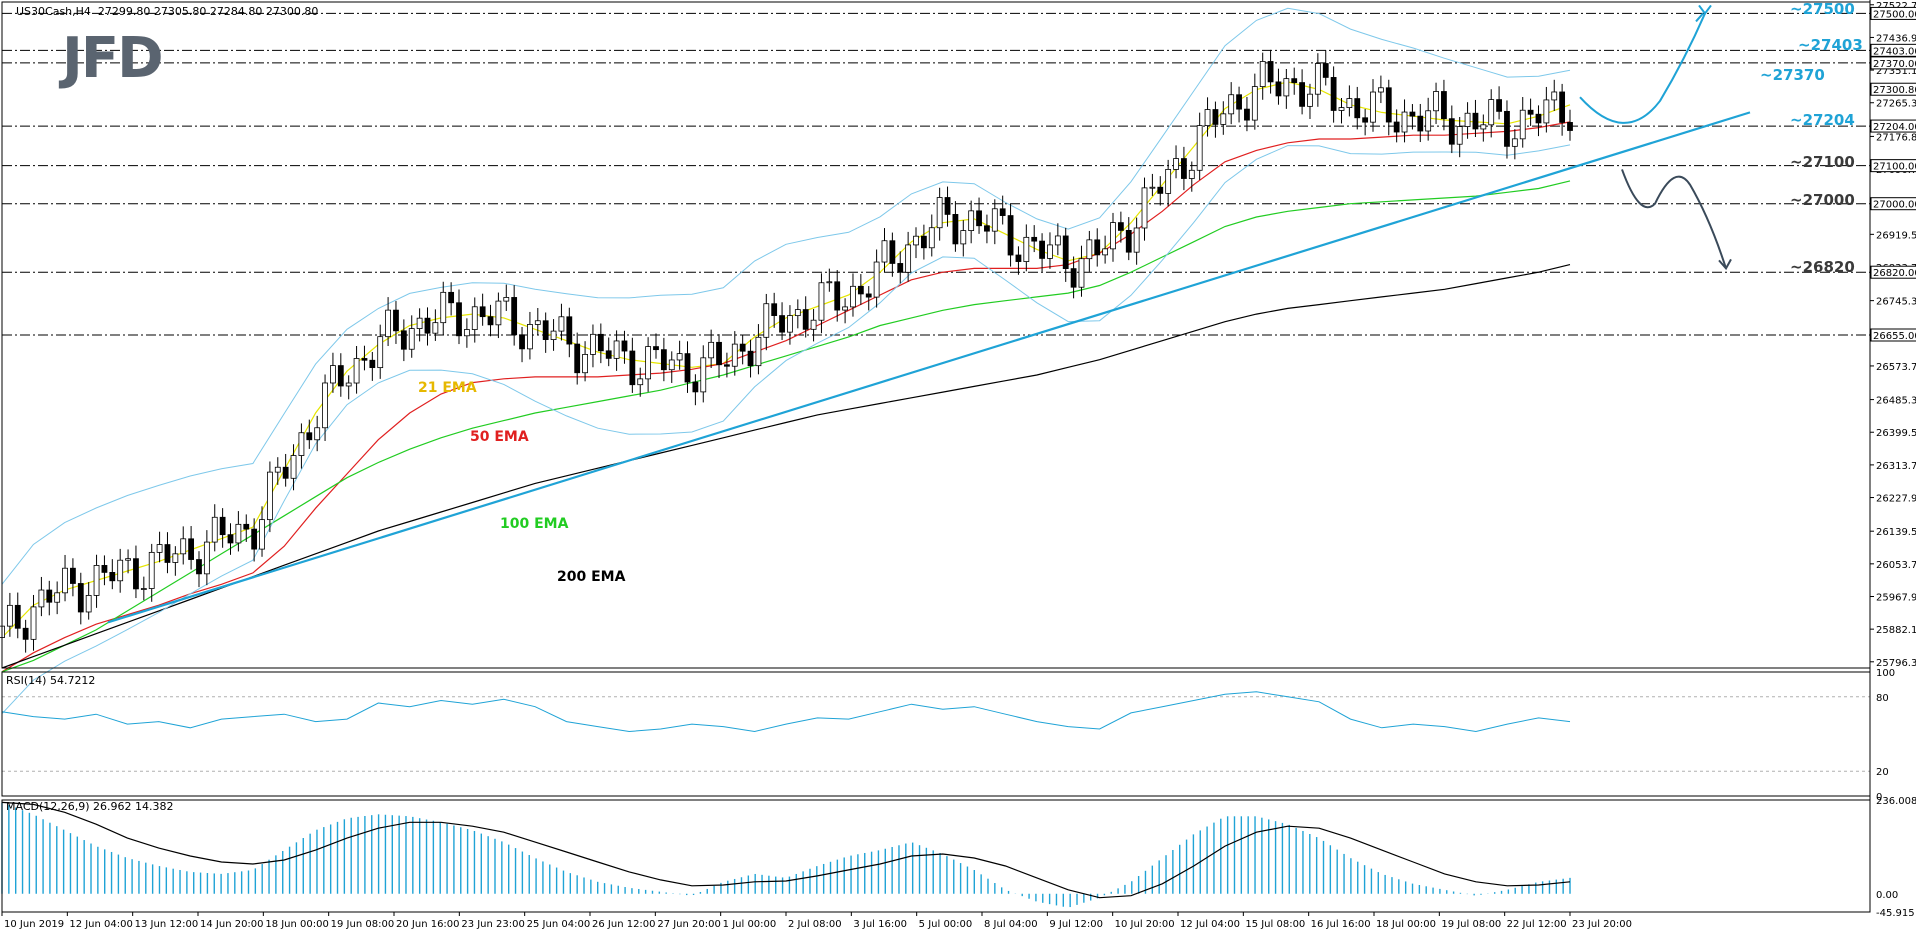  What do you see at coordinates (815, 924) in the screenshot?
I see `x-tick-label: 2 Jul 08:00` at bounding box center [815, 924].